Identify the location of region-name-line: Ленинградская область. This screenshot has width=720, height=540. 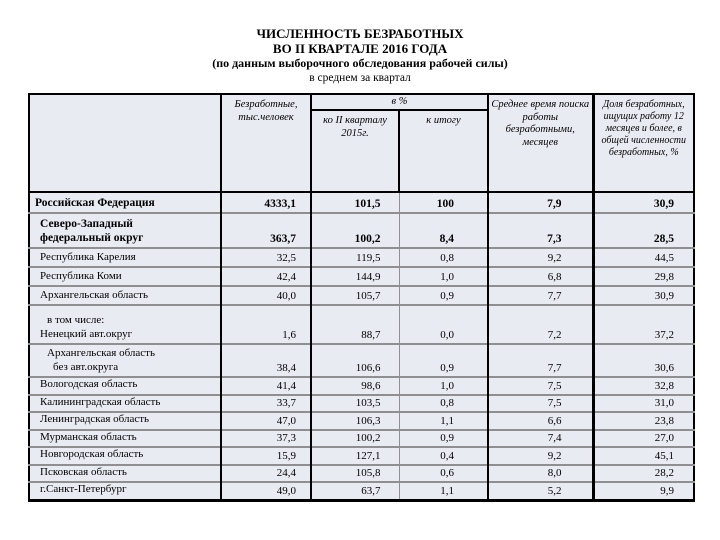
(95, 419).